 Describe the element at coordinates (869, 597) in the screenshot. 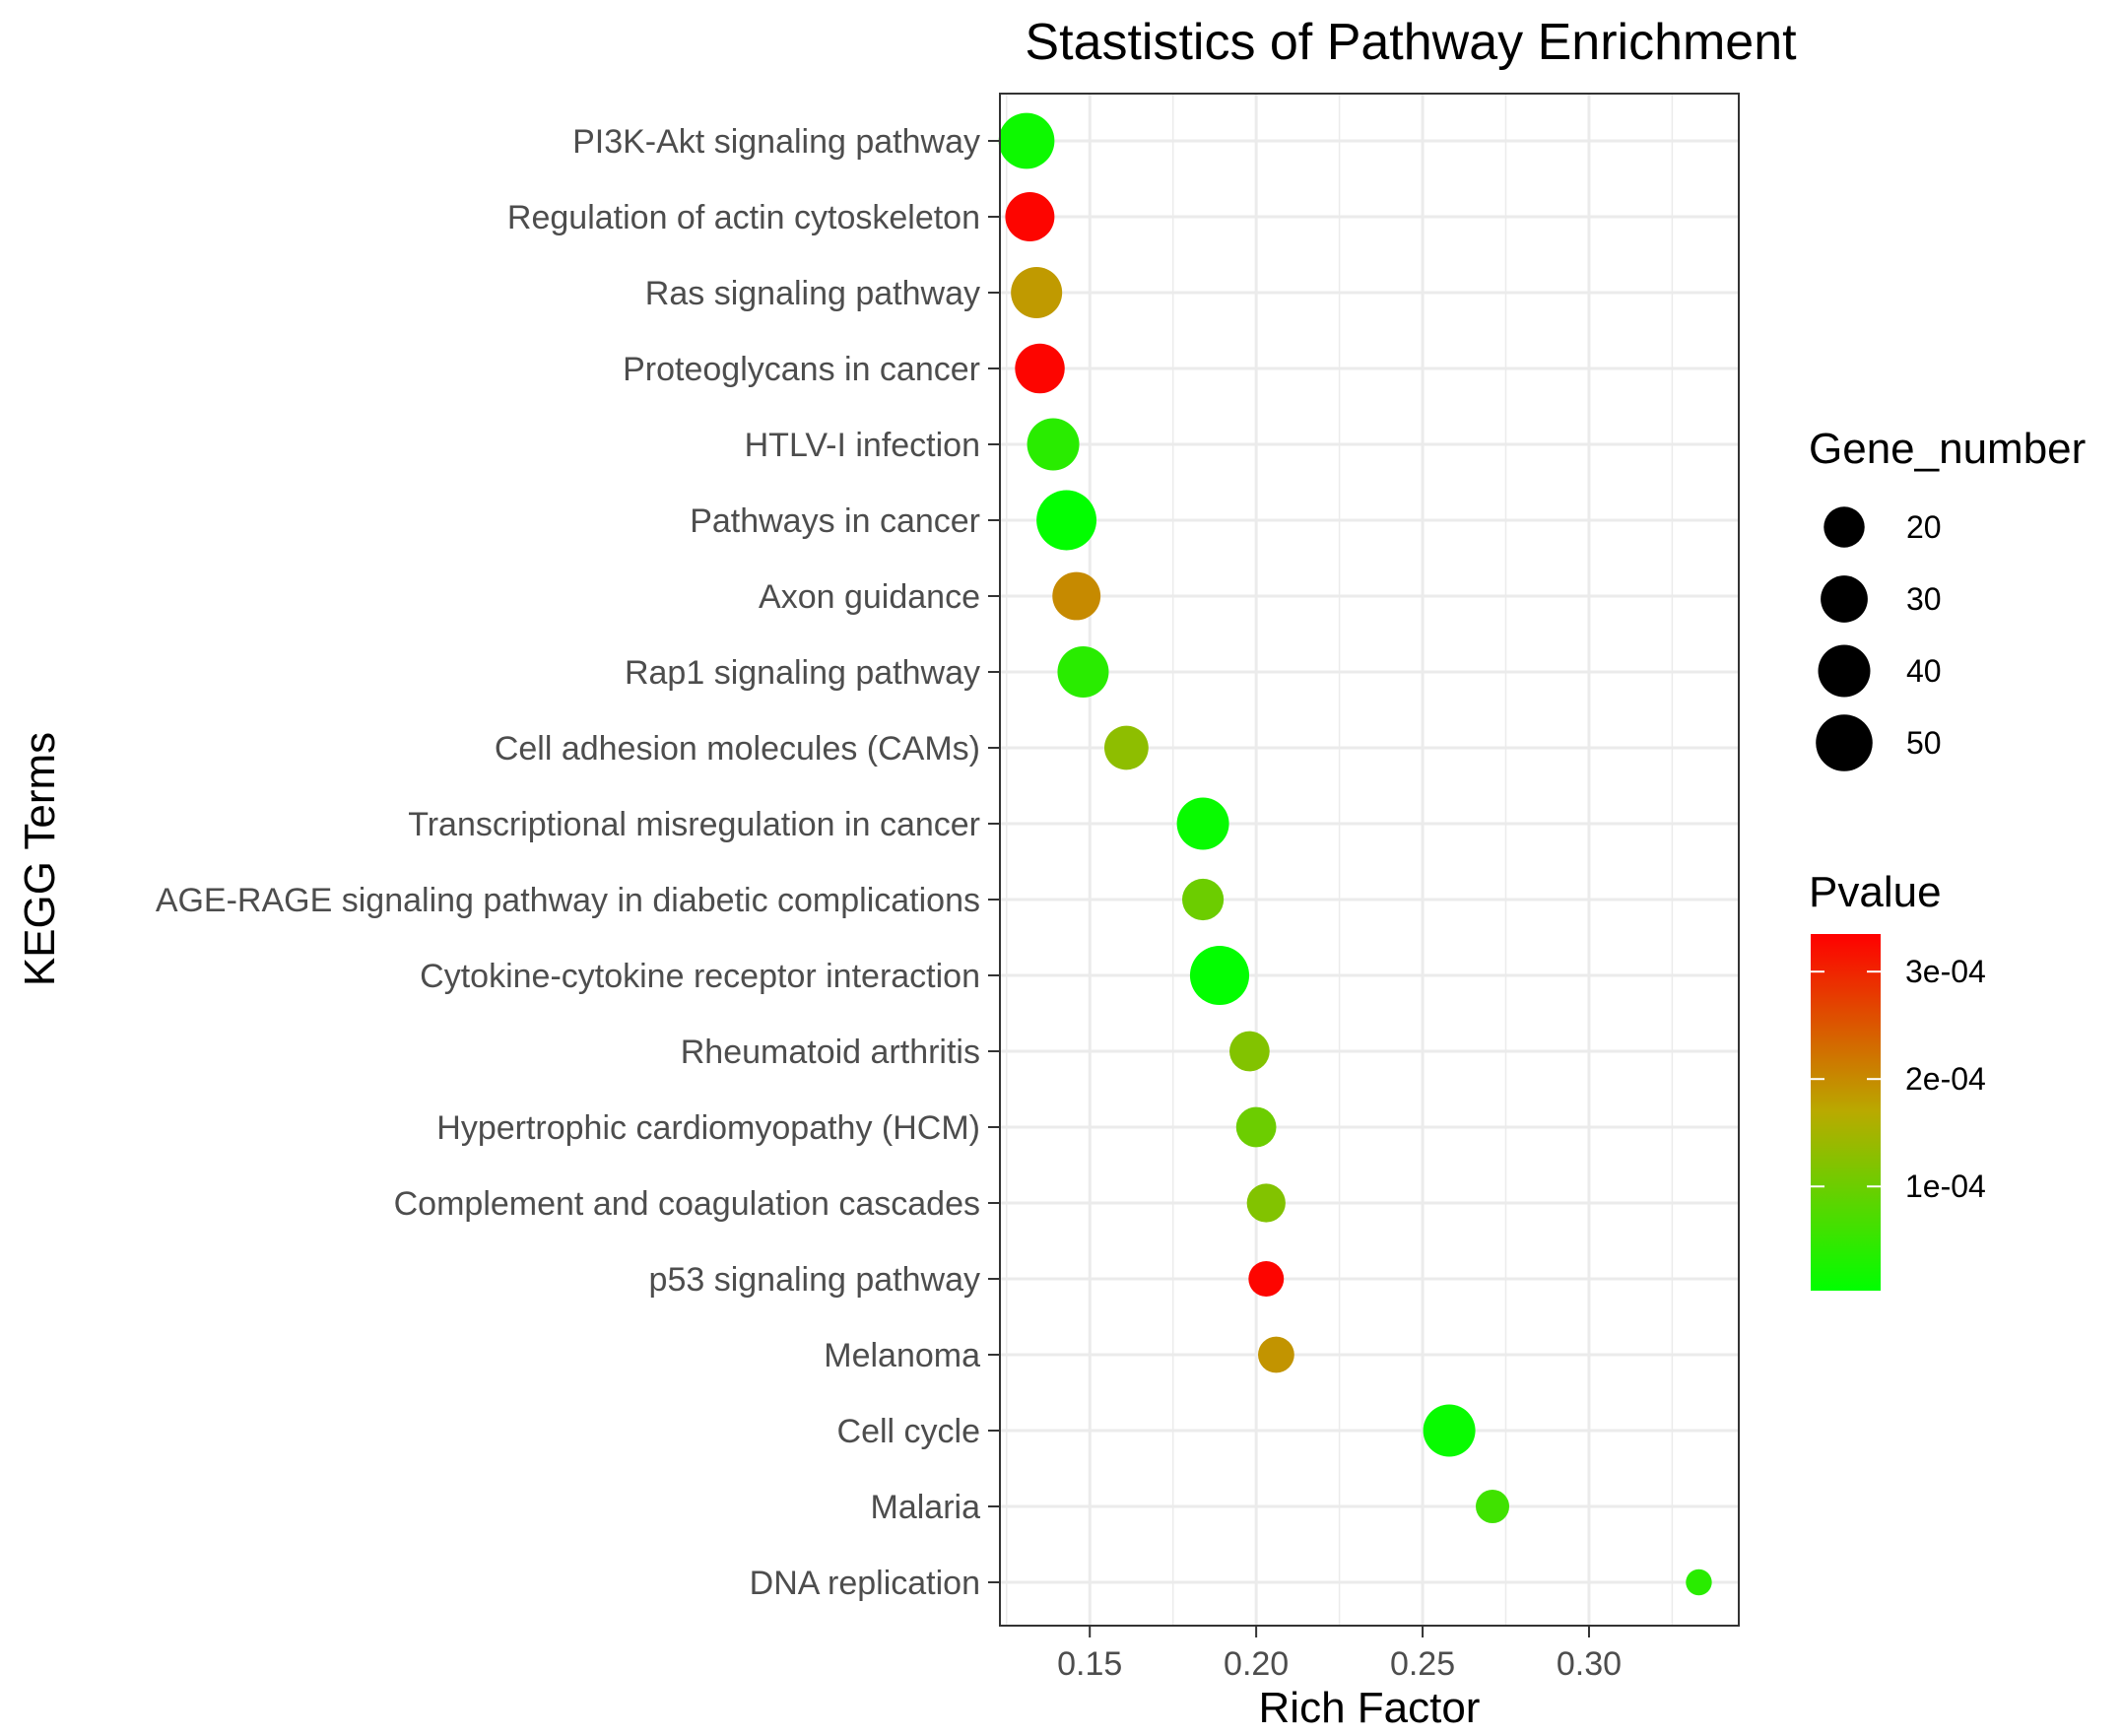

I see `y-tick-label: Axon guidance` at that location.